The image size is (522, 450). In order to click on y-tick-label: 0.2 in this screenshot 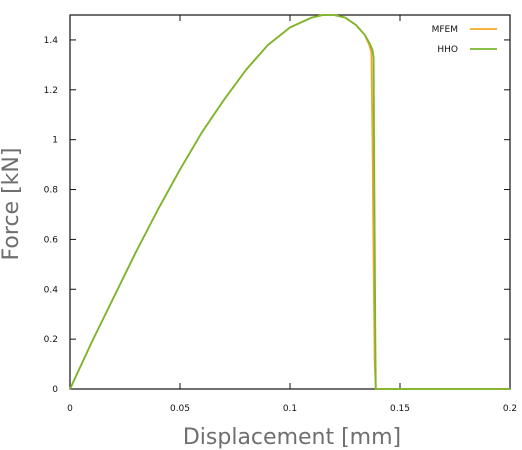, I will do `click(51, 340)`.